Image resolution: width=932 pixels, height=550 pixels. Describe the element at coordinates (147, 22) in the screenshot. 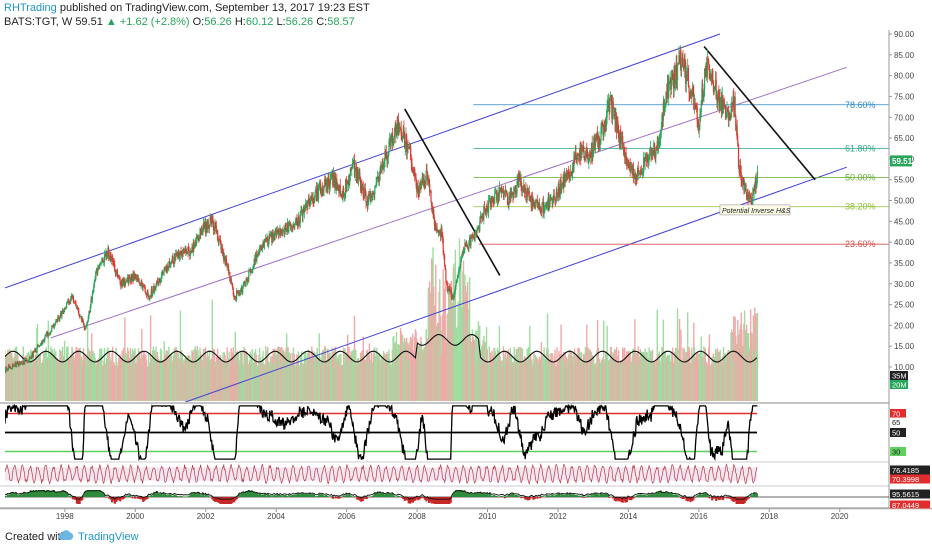

I see `price-change: ▲ +1.62 (+2.8%)` at that location.